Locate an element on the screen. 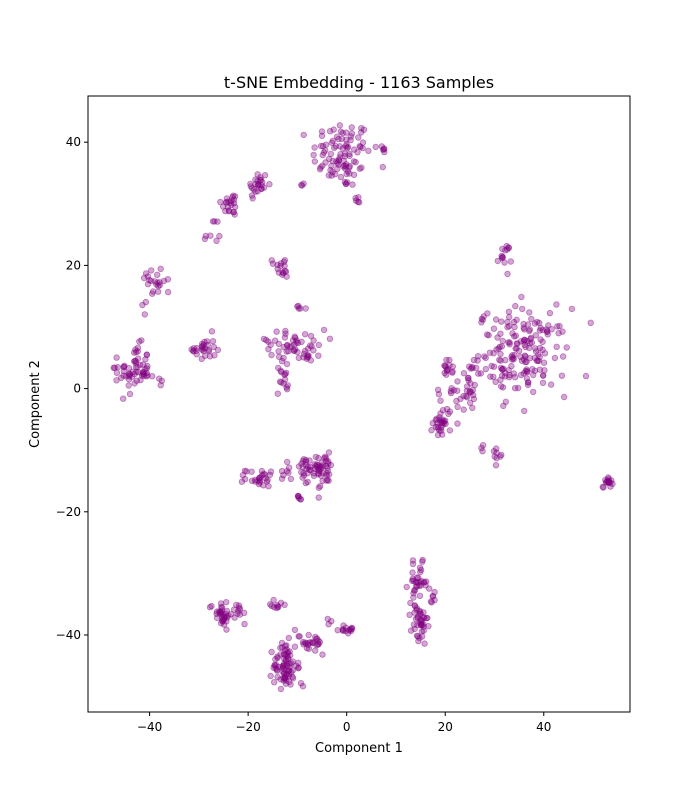  x-tick-label: 0 is located at coordinates (347, 727).